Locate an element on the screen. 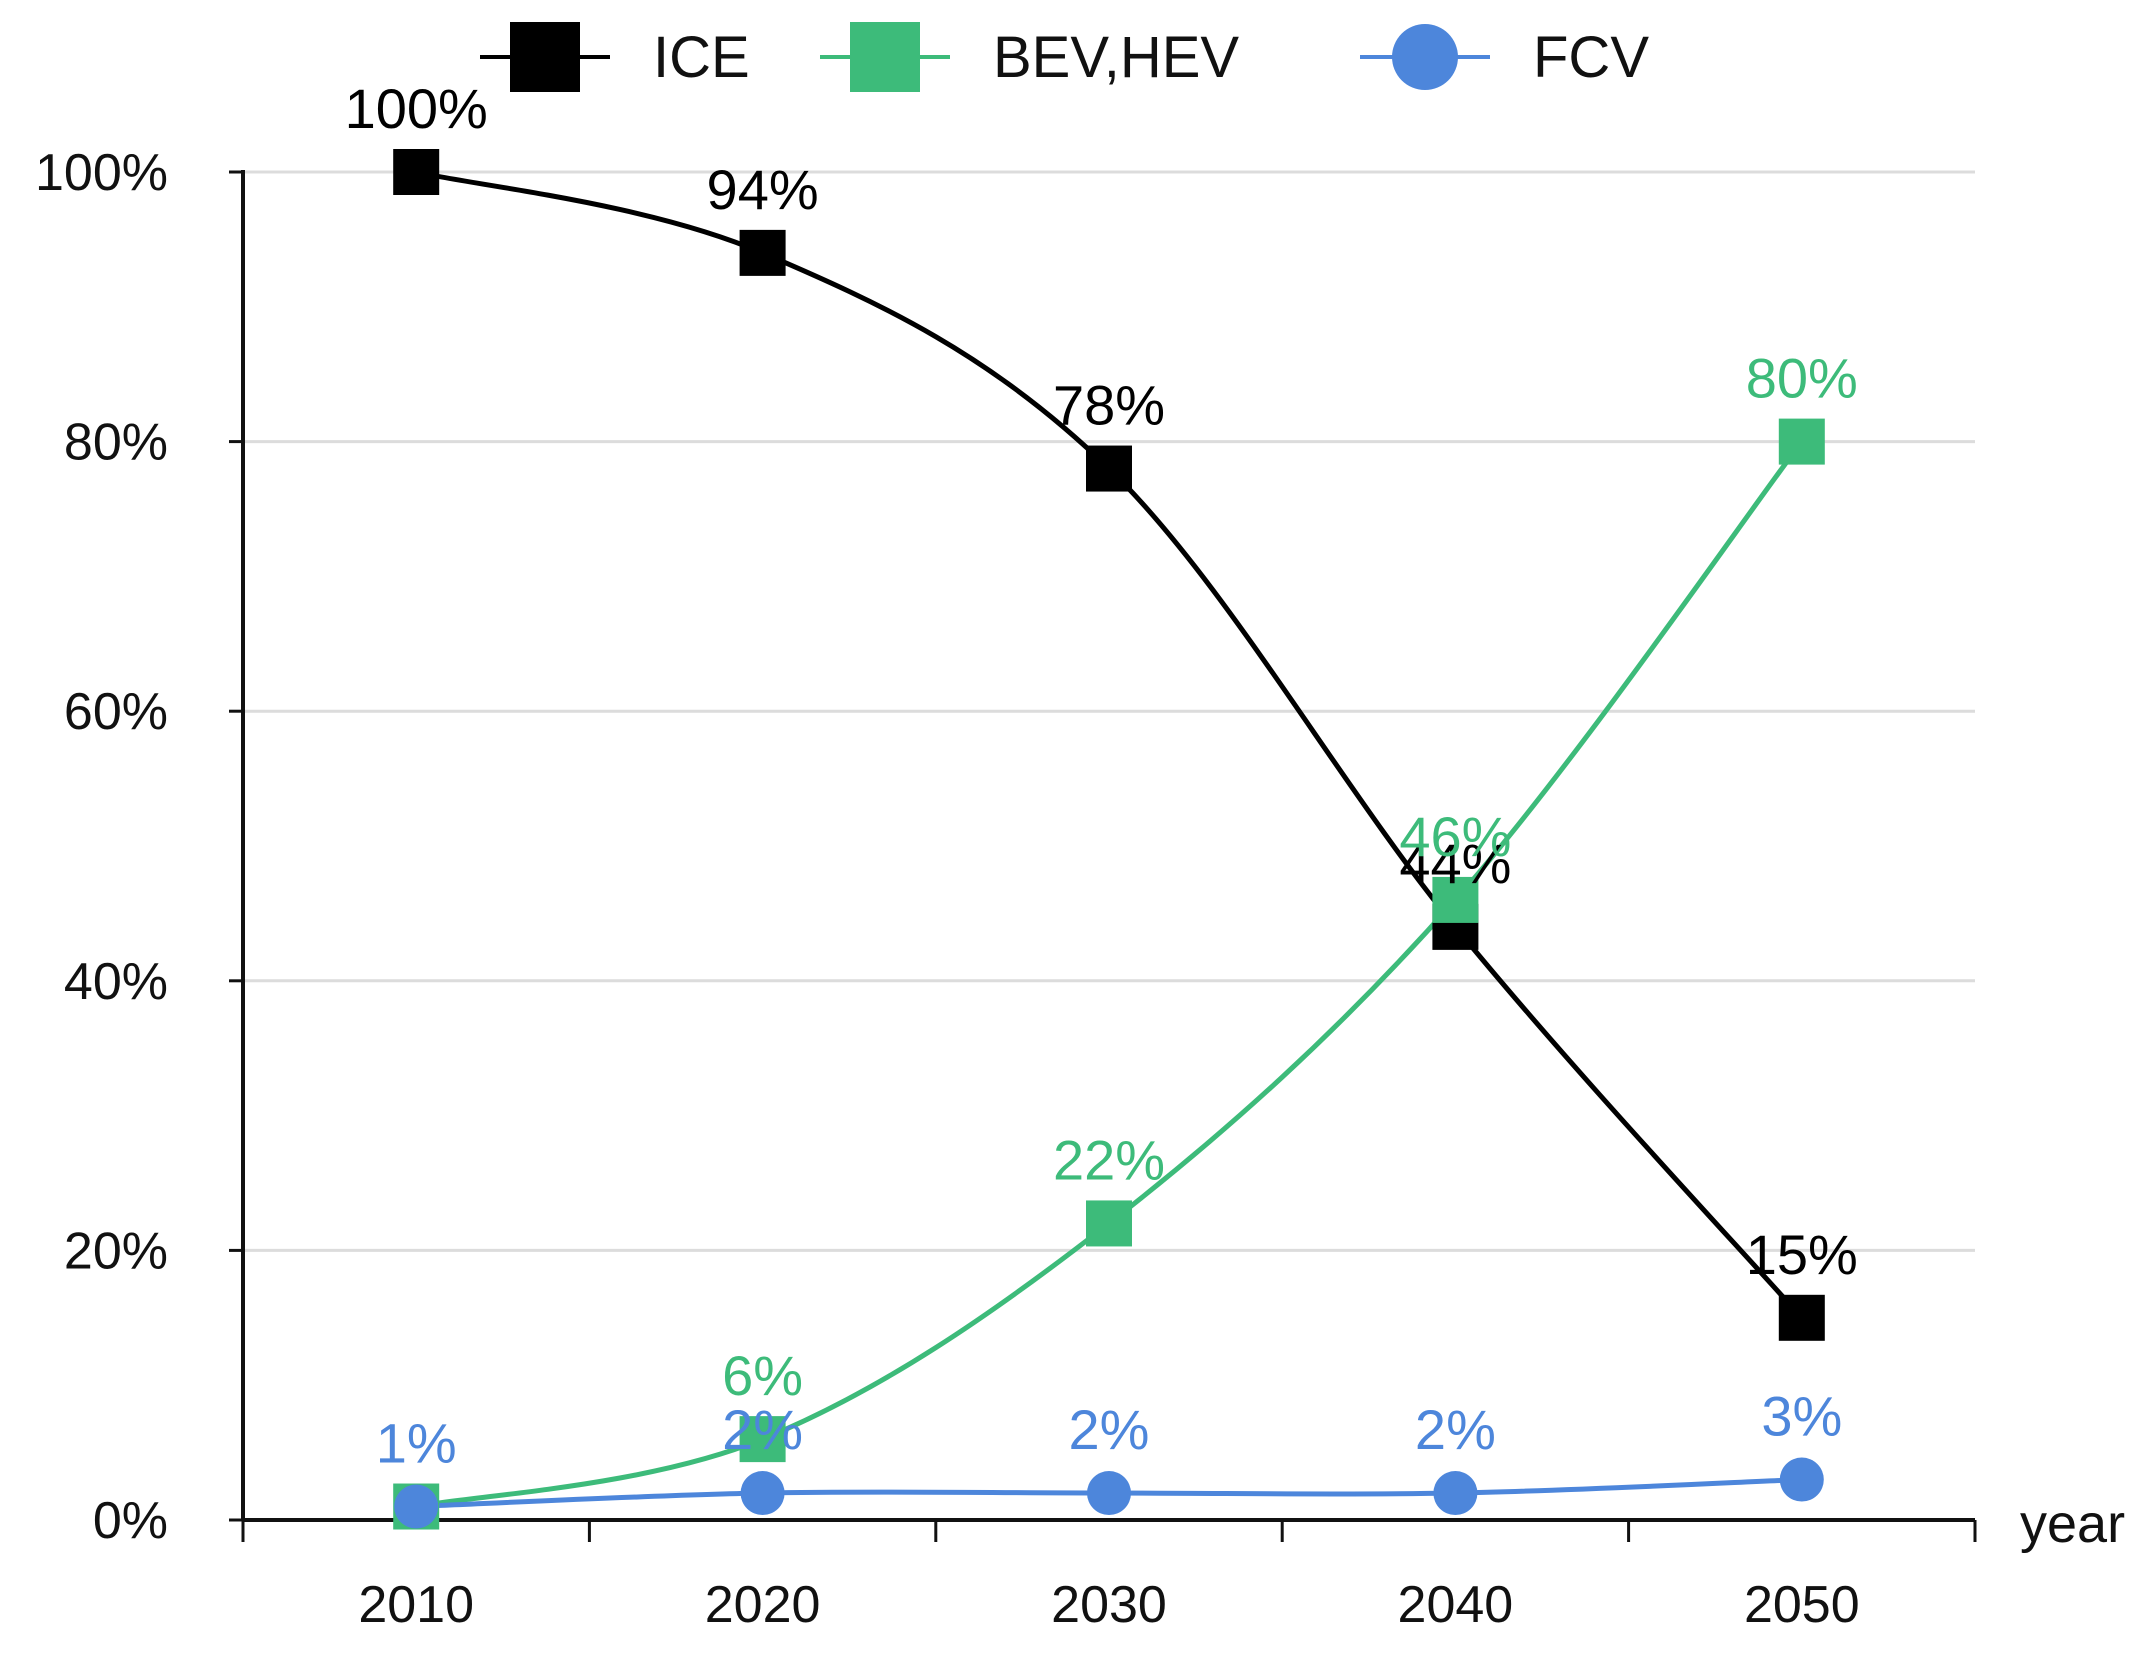 This screenshot has height=1653, width=2151. x-tick-label: 2020 is located at coordinates (763, 1605).